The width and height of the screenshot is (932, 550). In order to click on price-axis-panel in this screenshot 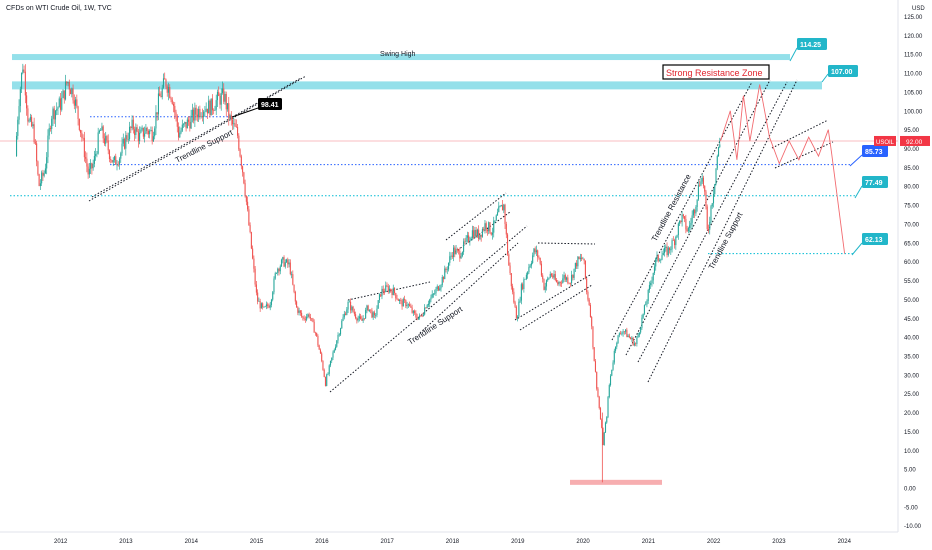, I will do `click(915, 275)`.